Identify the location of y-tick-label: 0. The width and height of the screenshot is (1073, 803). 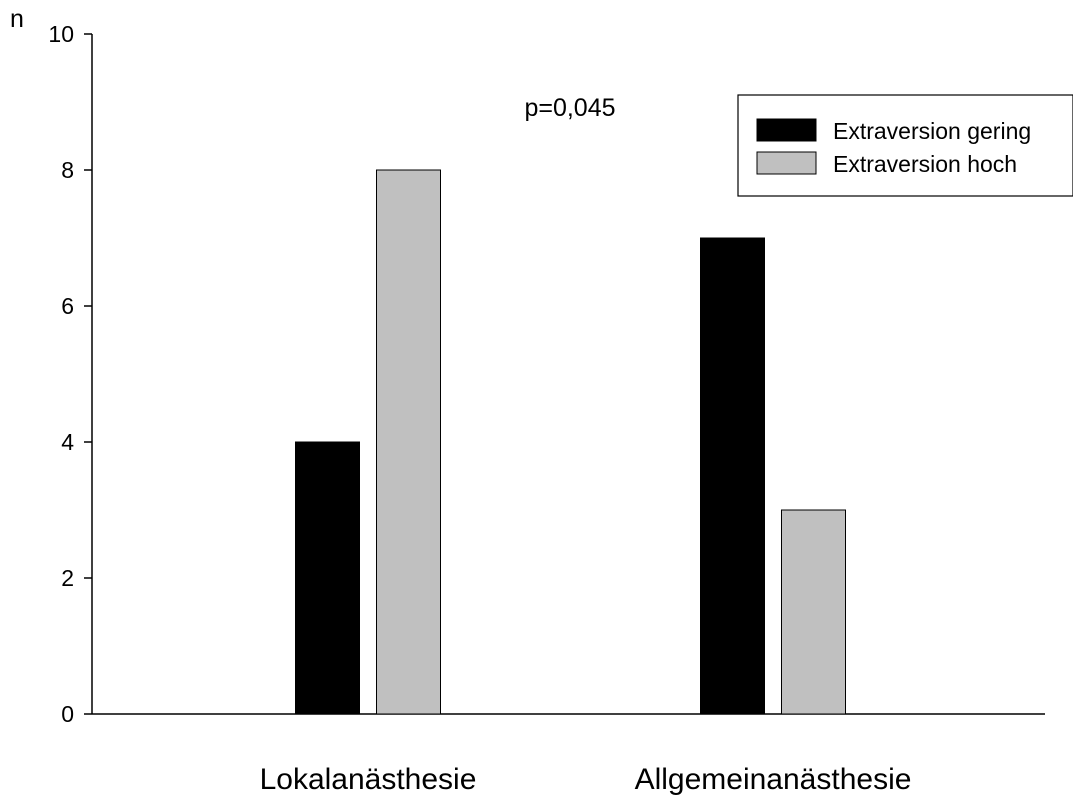
(67, 714).